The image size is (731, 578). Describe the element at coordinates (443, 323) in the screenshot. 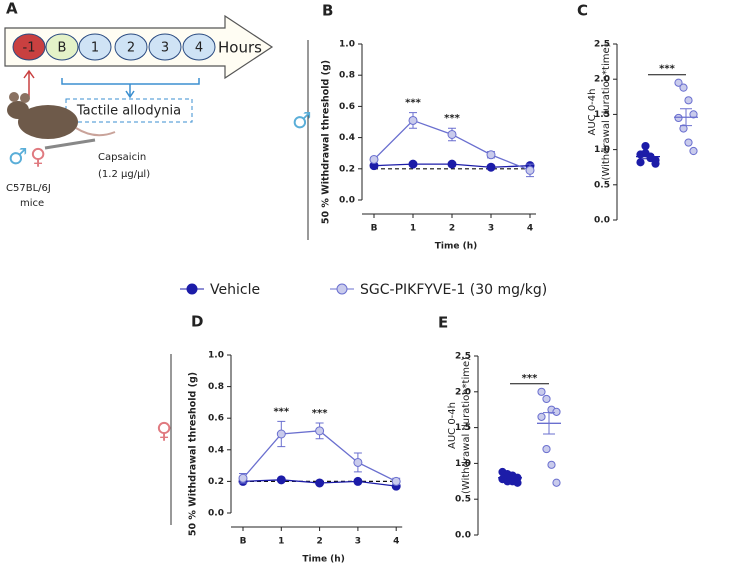

I see `panel-label: E` at that location.